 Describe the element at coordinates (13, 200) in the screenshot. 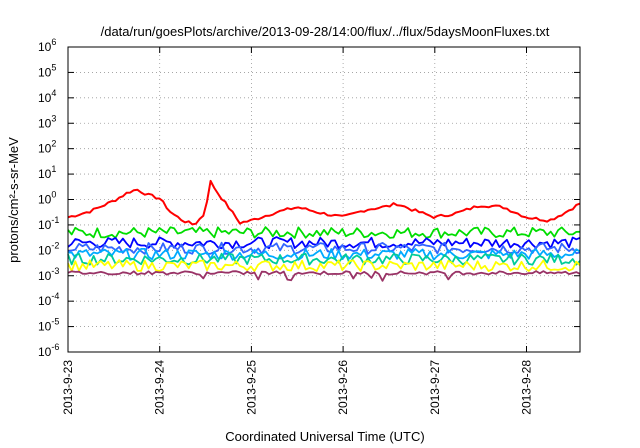

I see `y-axis-label: protons/cm²-s-sr-MeV` at that location.